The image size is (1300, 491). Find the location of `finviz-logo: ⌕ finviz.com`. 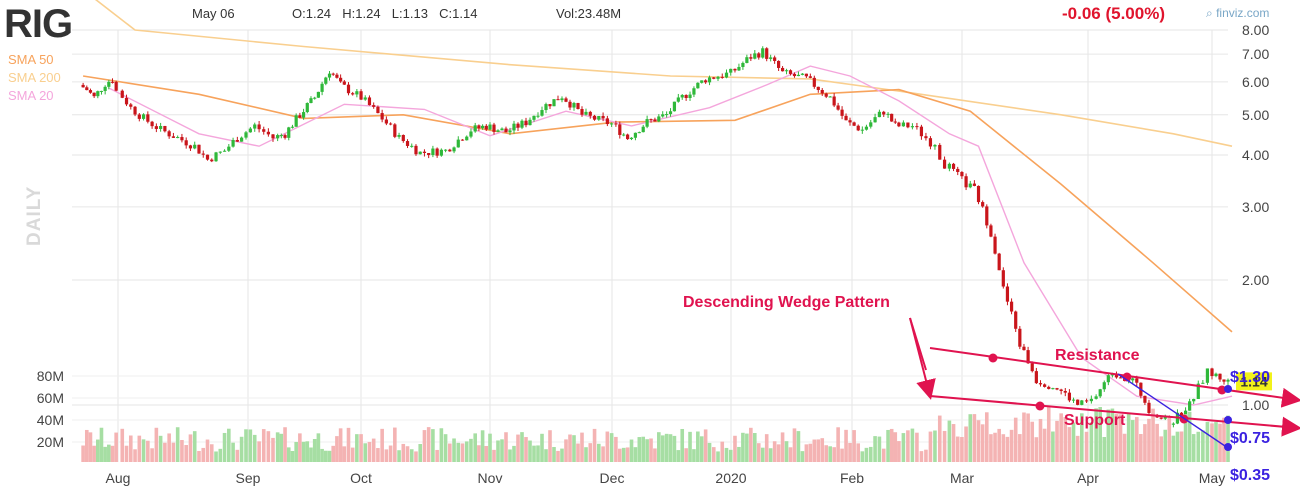

finviz-logo: ⌕ finviz.com is located at coordinates (1237, 13).